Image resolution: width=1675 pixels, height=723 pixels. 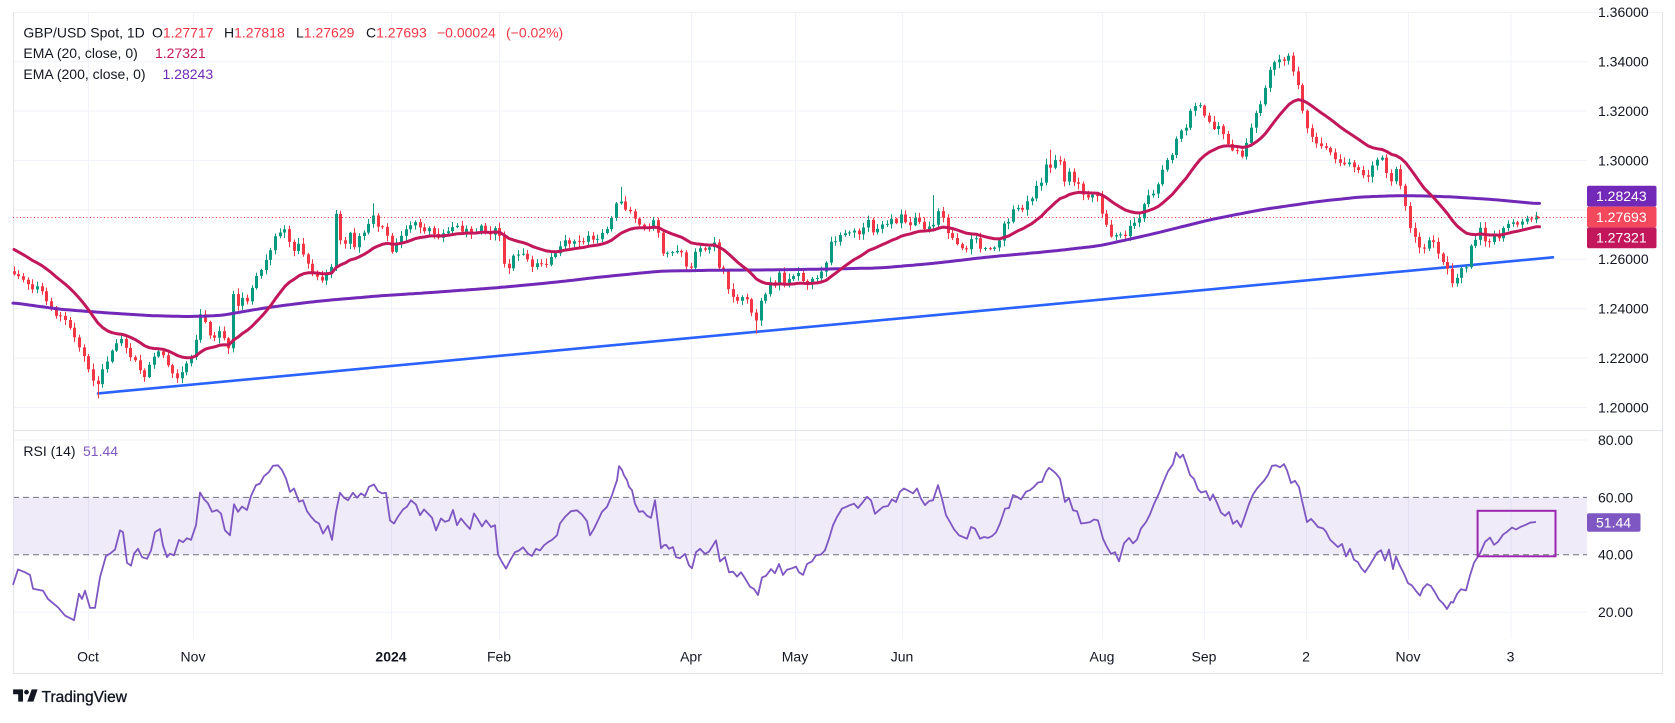 I want to click on svg-text:RSI (14)51.44: RSI (14) 51.44, so click(x=70, y=451).